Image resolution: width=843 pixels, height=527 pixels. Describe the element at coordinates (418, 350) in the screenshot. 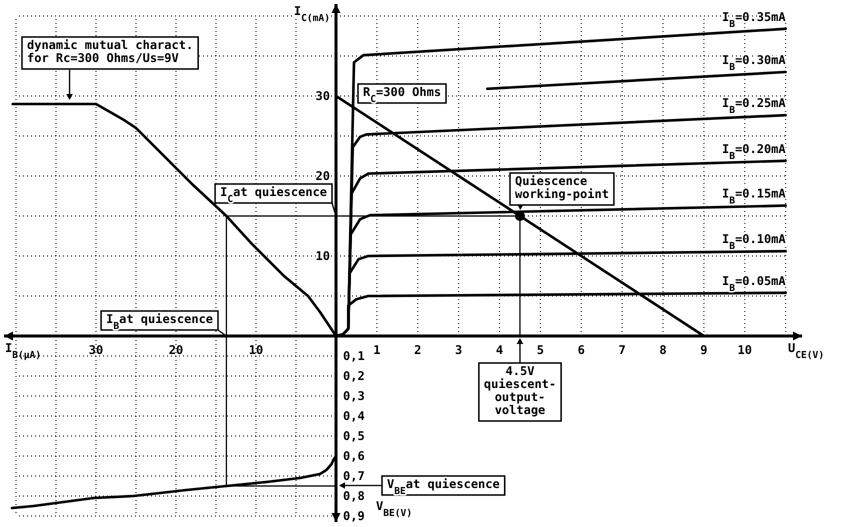

I see `x-tick-label: 2` at that location.